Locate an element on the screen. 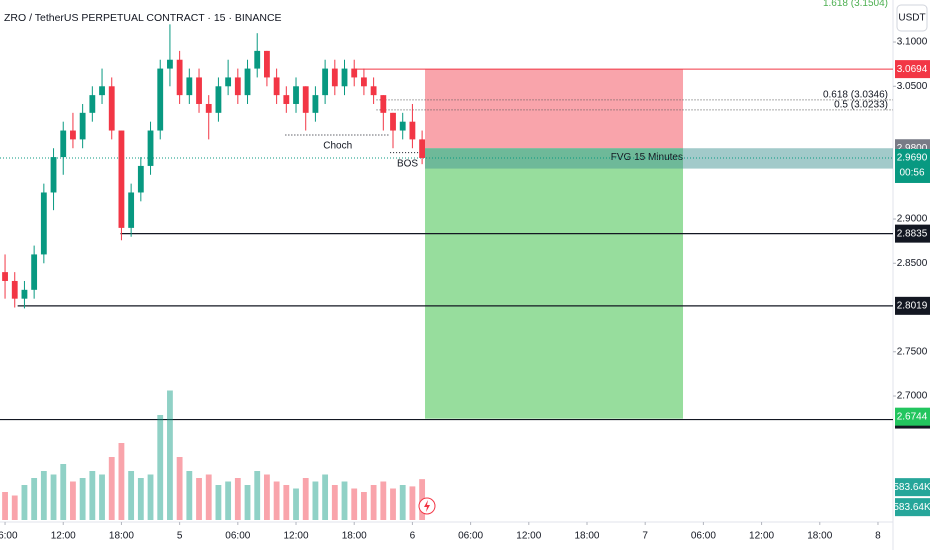 This screenshot has width=932, height=550. fvg-box is located at coordinates (659, 158).